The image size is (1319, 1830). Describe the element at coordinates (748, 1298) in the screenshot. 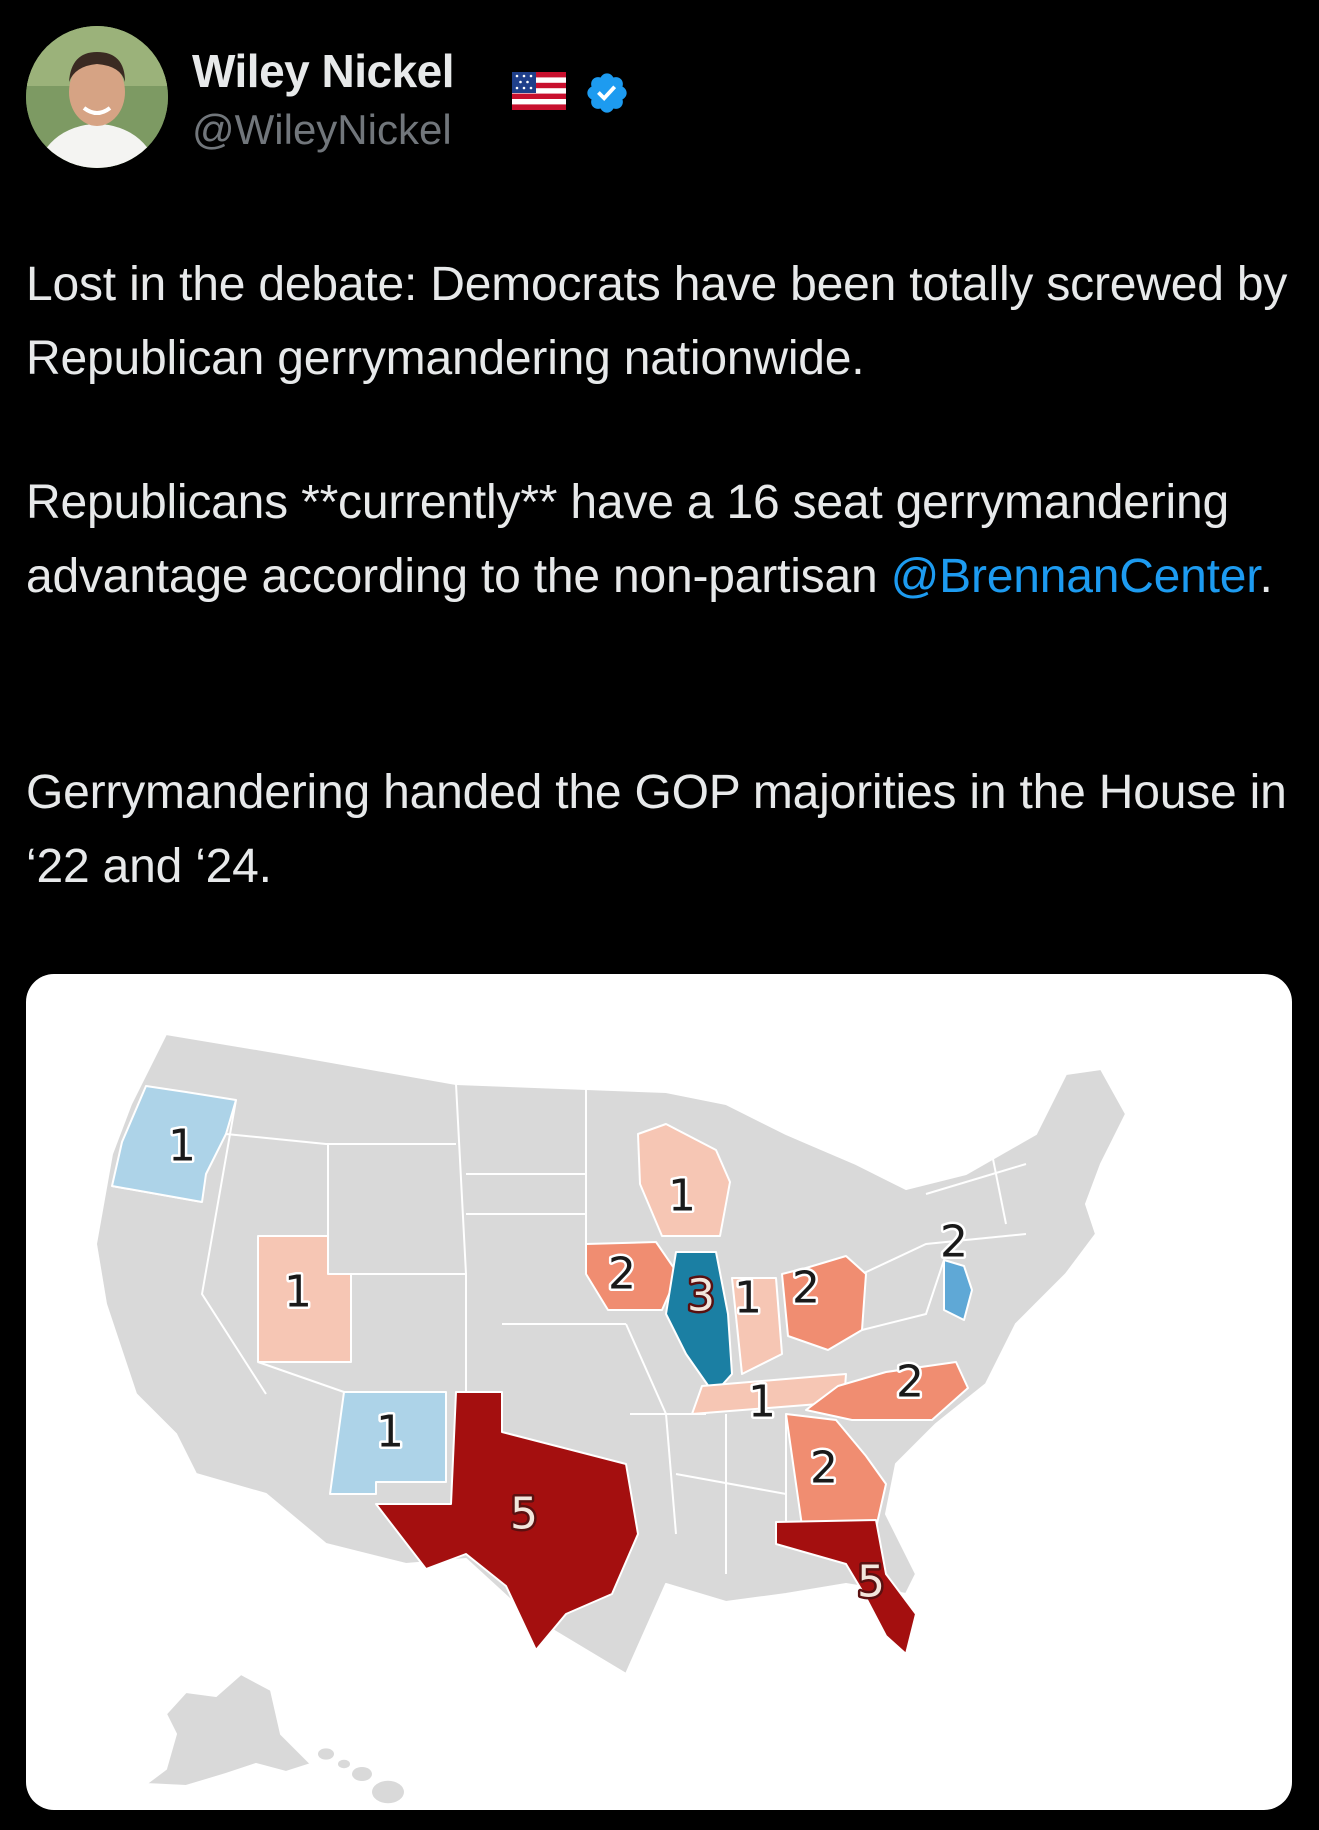

I see `label-indiana: 1` at that location.